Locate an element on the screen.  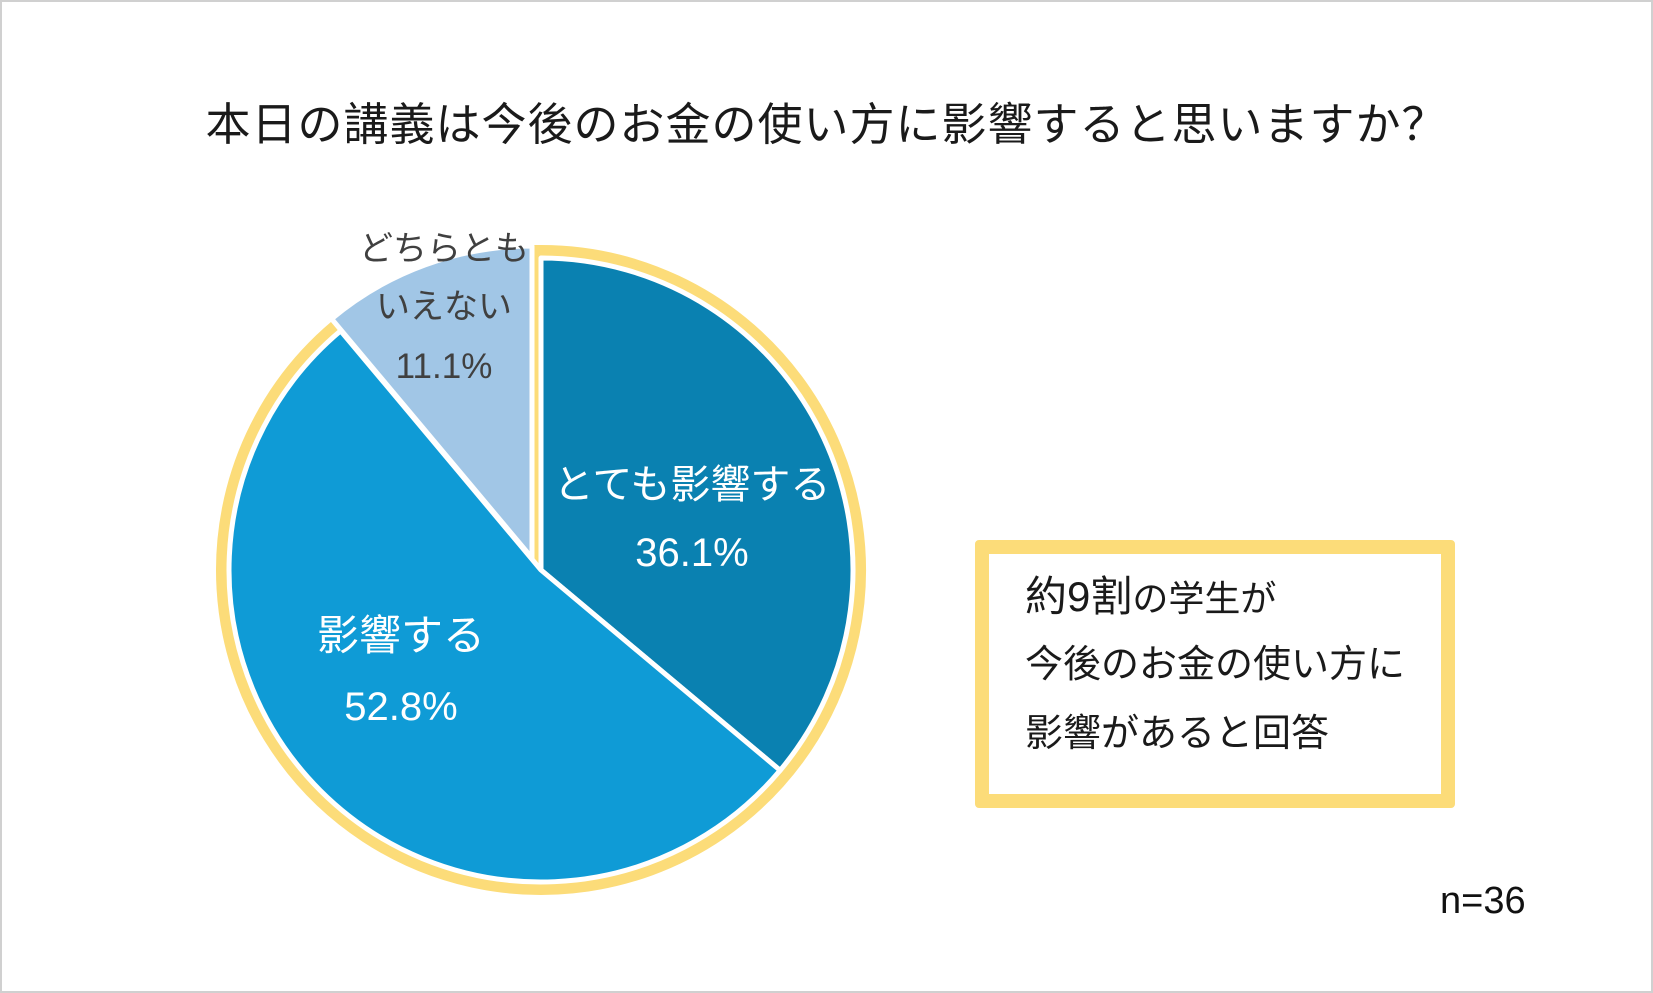
summary-line-2: 今後のお金の使い方に is located at coordinates (1215, 664).